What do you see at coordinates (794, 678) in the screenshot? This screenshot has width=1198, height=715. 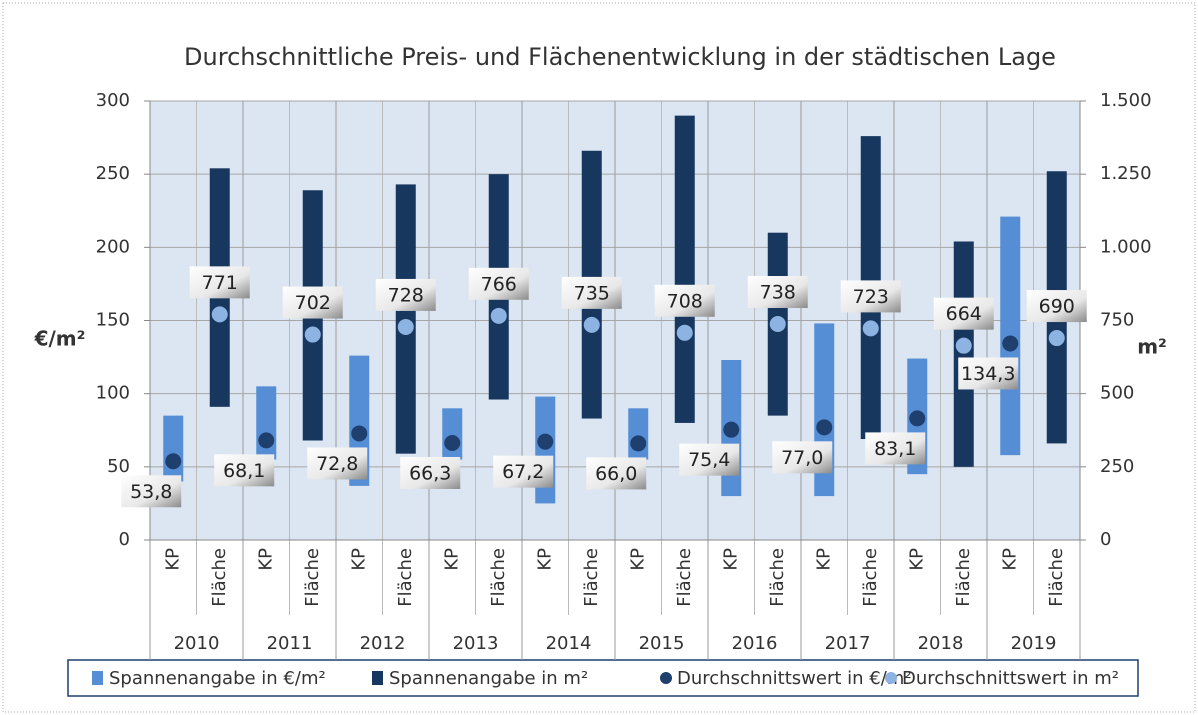 I see `legend-label: Durchschnittswert in €/m²` at bounding box center [794, 678].